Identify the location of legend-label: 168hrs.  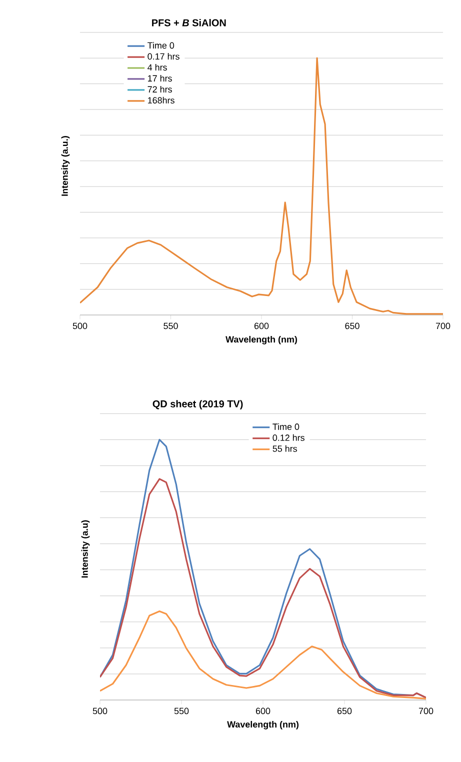
(161, 100).